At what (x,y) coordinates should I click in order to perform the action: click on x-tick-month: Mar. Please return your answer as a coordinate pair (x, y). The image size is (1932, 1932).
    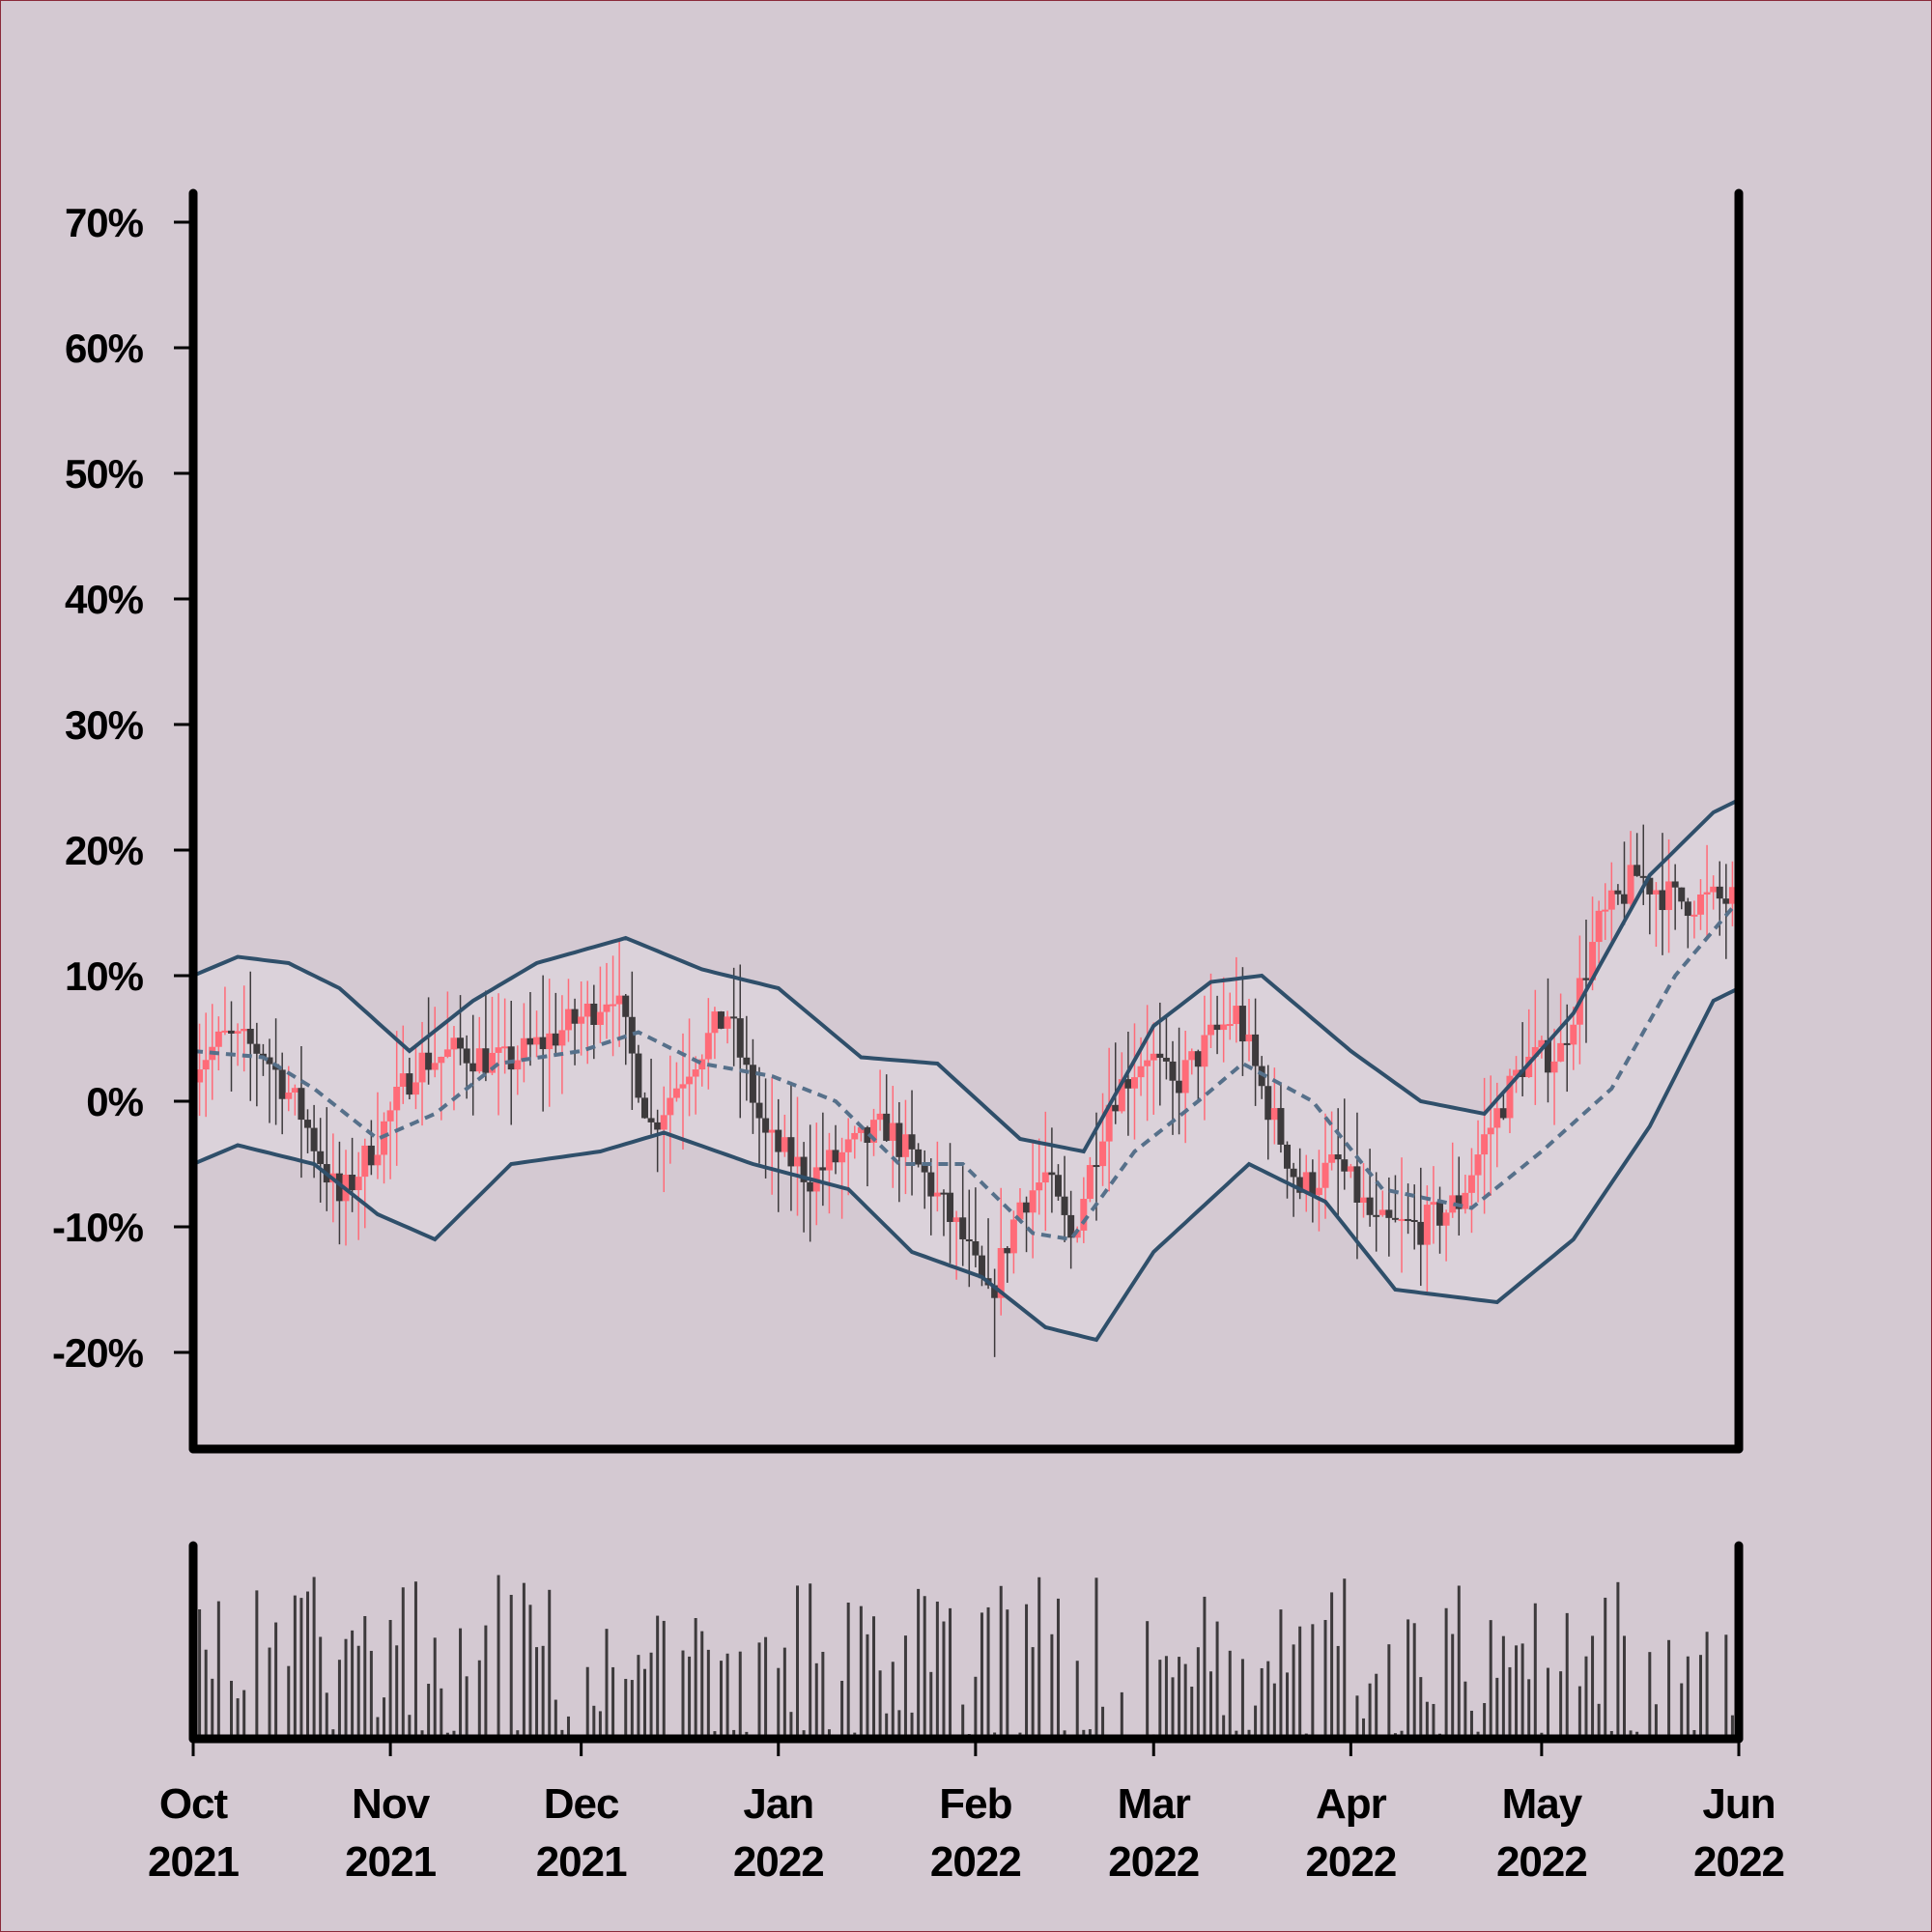
    Looking at the image, I should click on (1154, 1804).